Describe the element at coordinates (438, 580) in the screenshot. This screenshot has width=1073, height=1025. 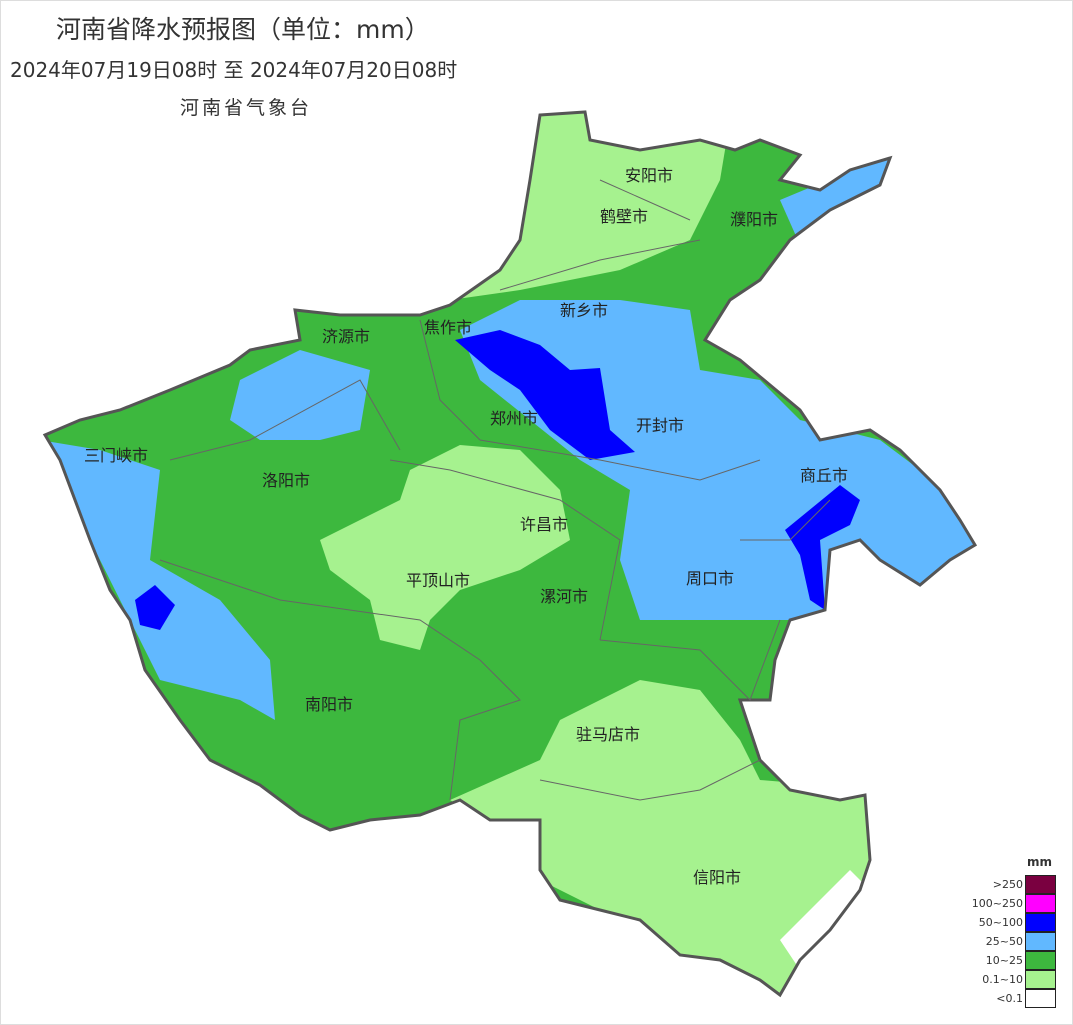
I see `city-label: 平顶山市` at that location.